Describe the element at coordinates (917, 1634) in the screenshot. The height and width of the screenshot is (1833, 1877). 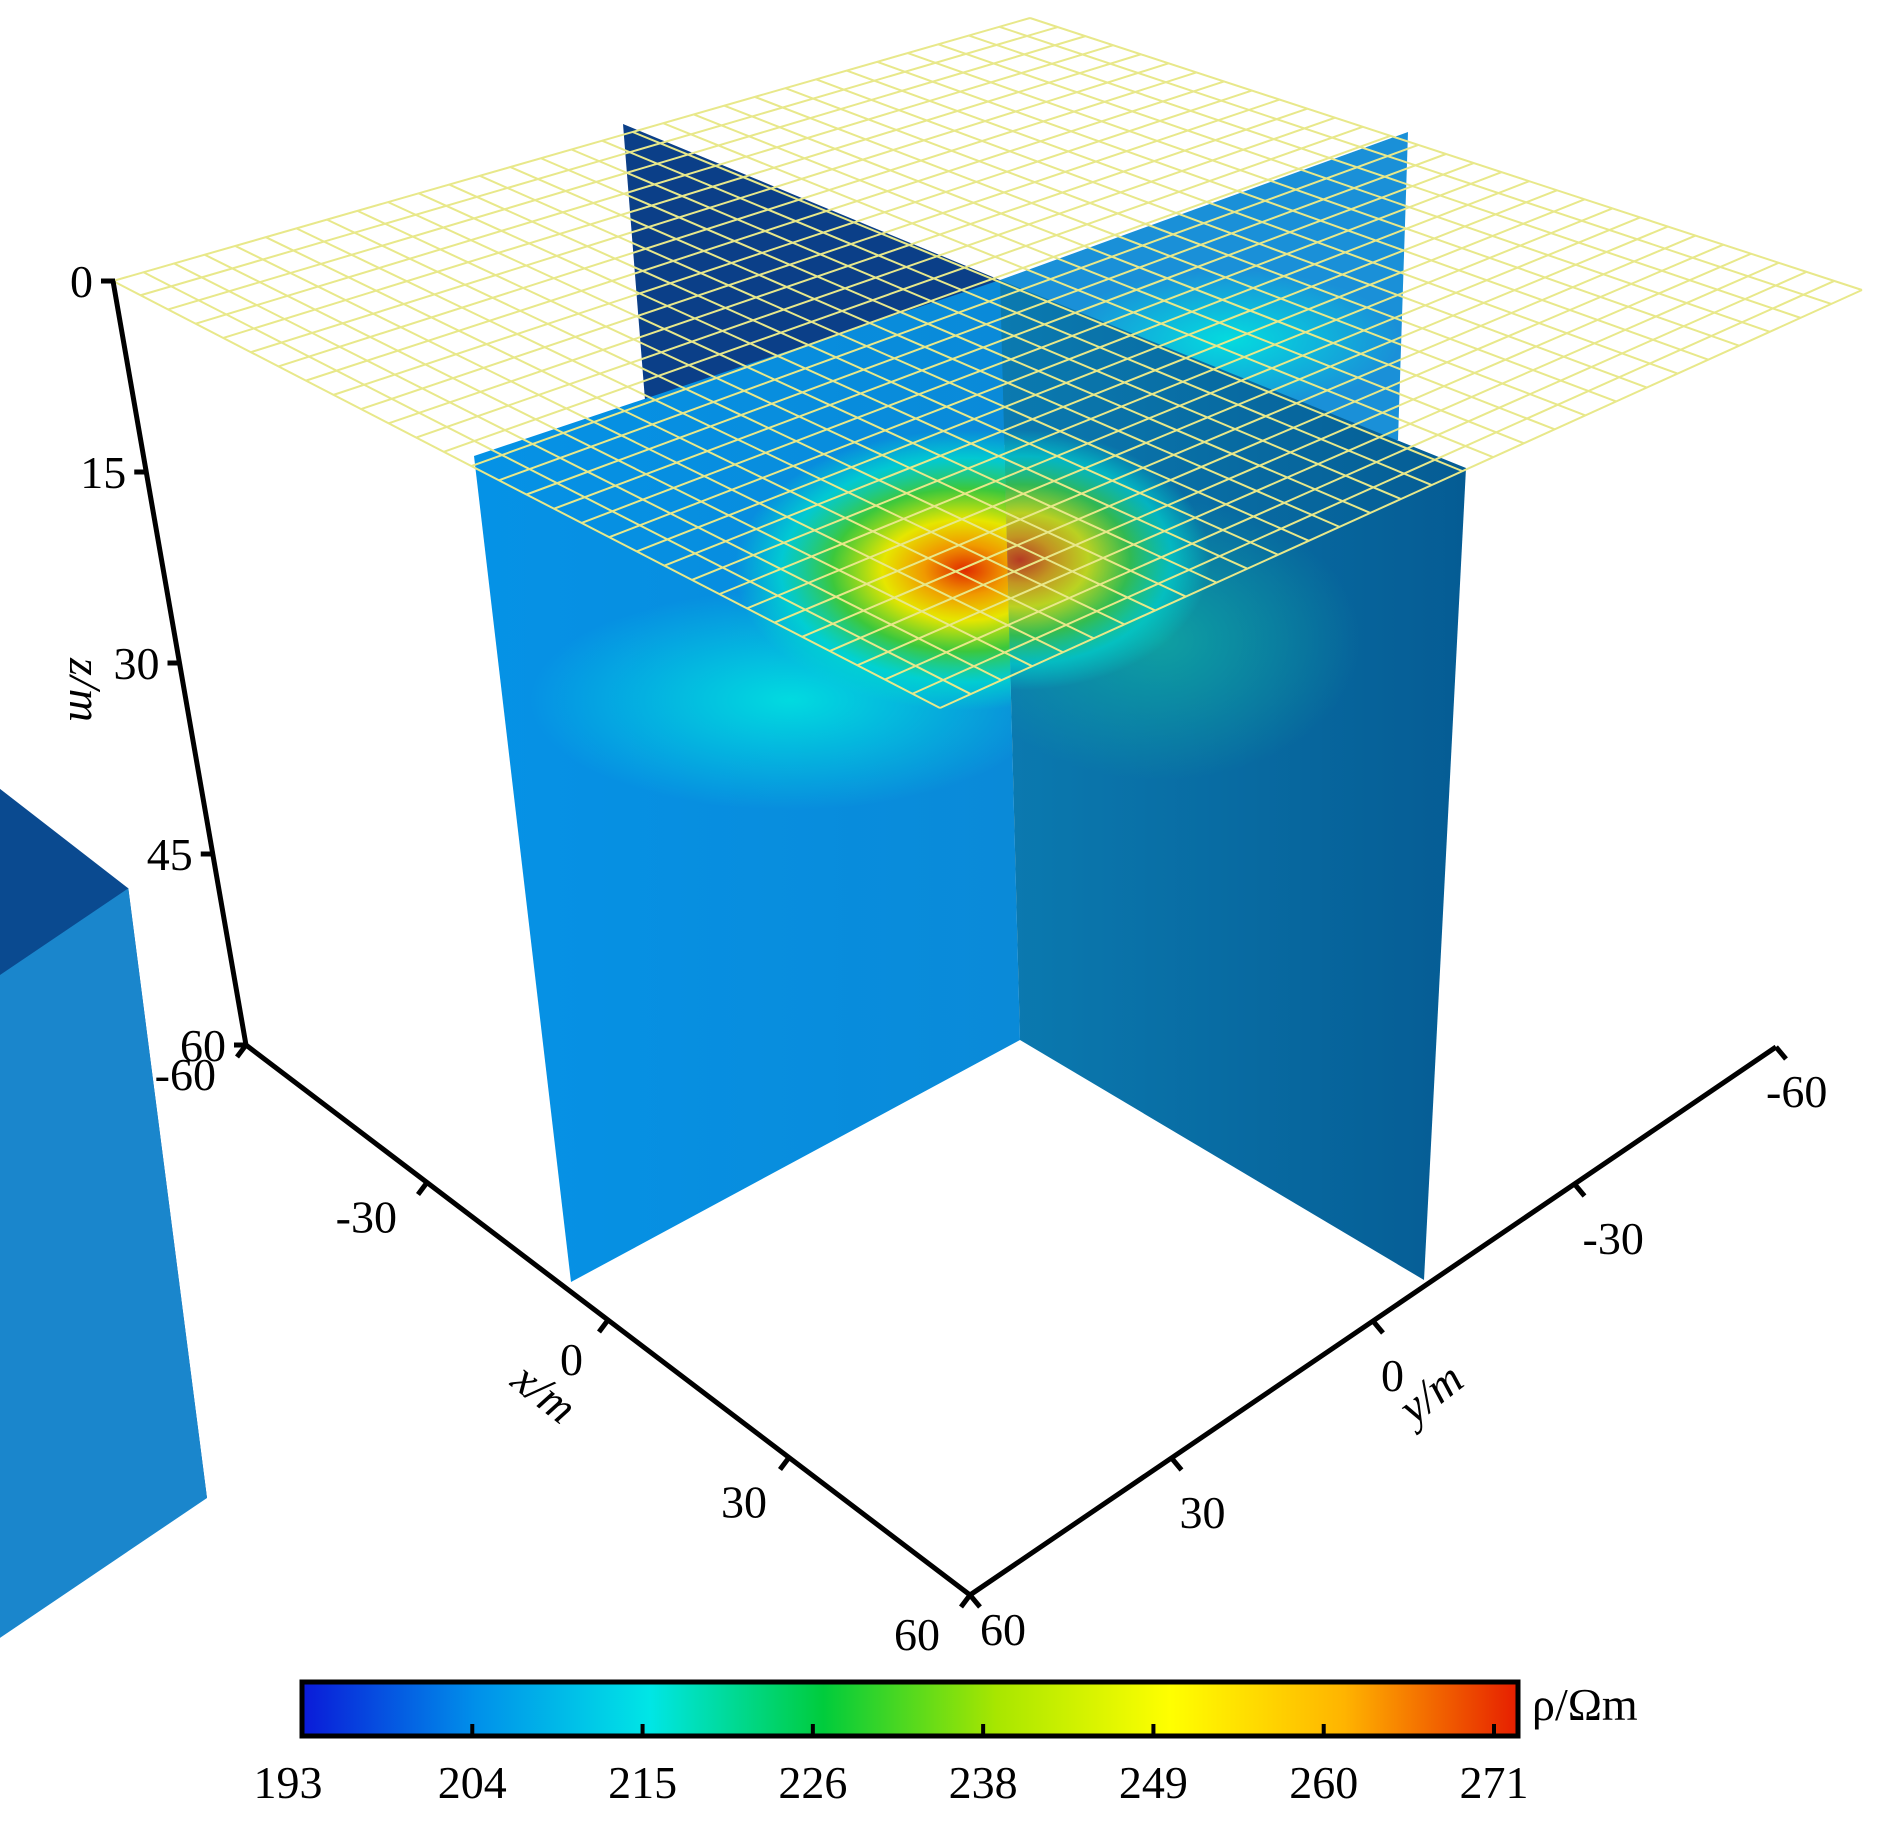
I see `x-tick-label: 60` at that location.